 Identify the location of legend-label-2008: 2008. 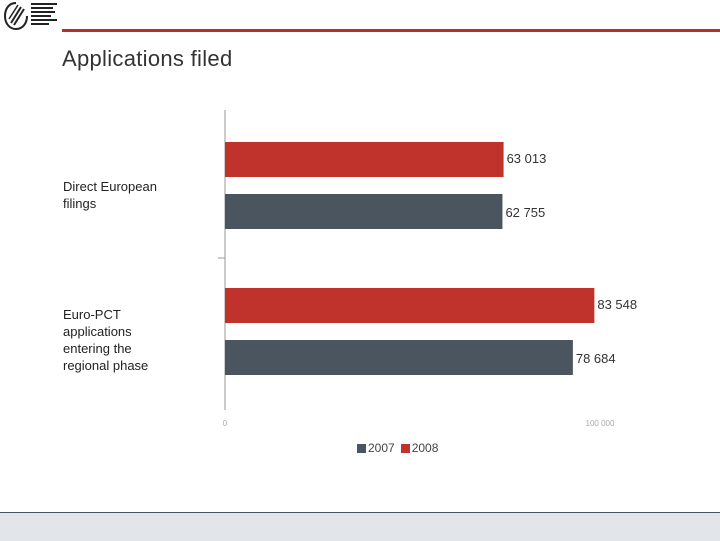
(425, 448).